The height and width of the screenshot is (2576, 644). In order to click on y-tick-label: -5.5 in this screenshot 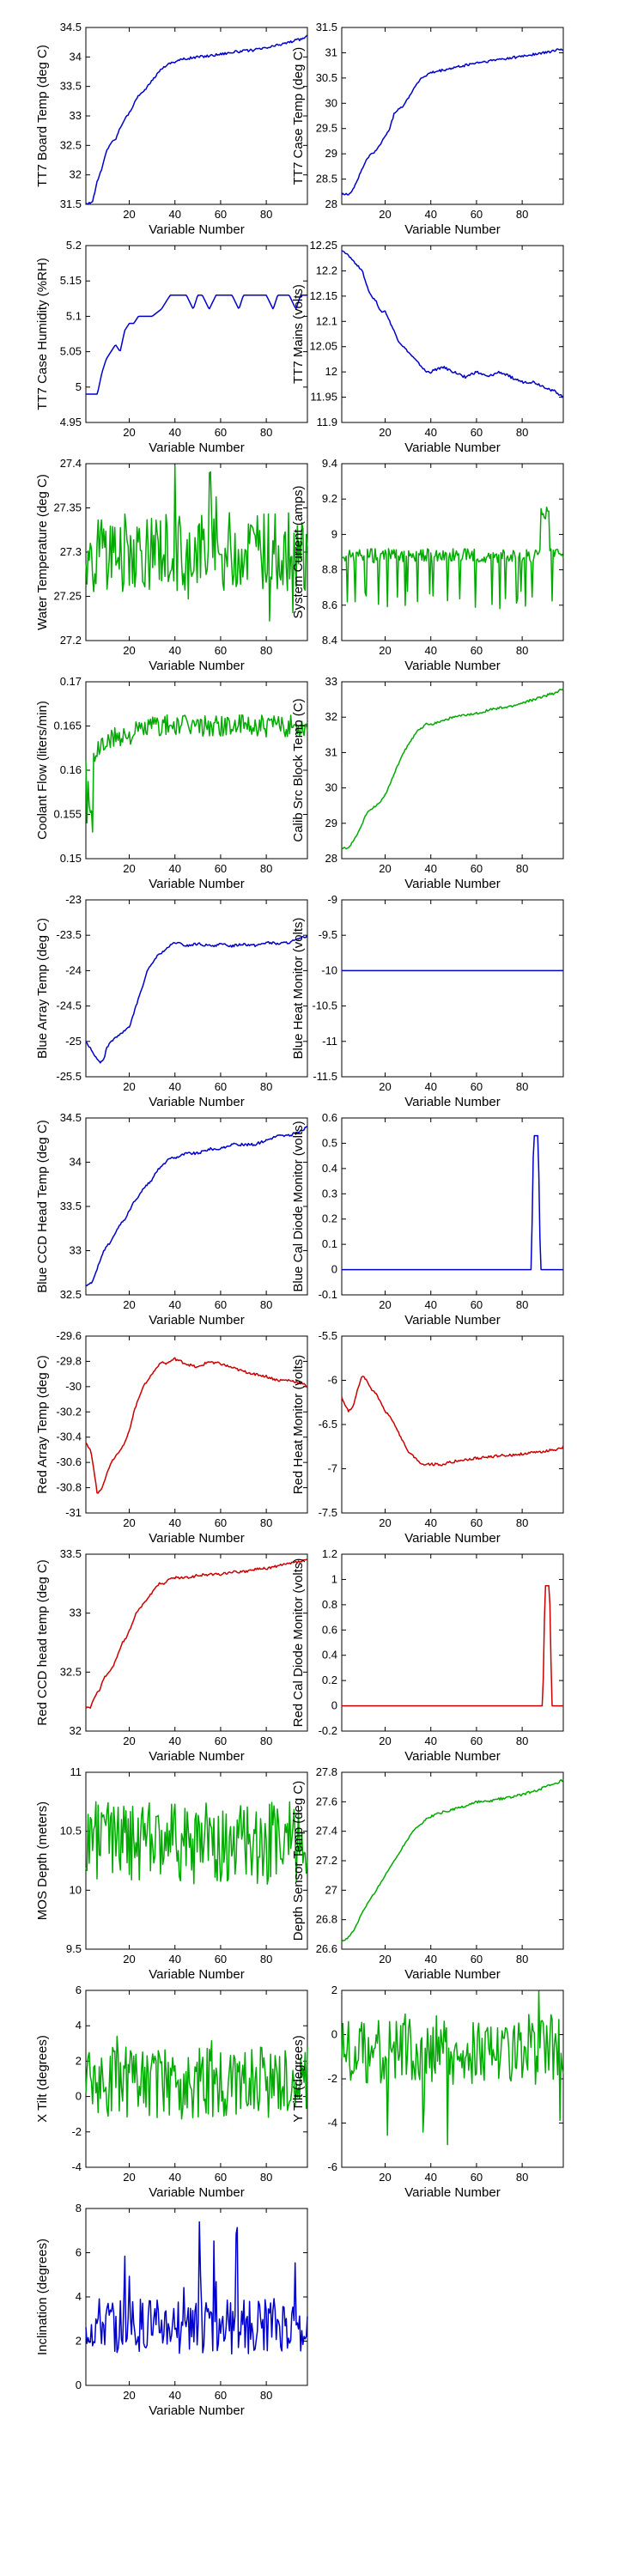, I will do `click(328, 1335)`.